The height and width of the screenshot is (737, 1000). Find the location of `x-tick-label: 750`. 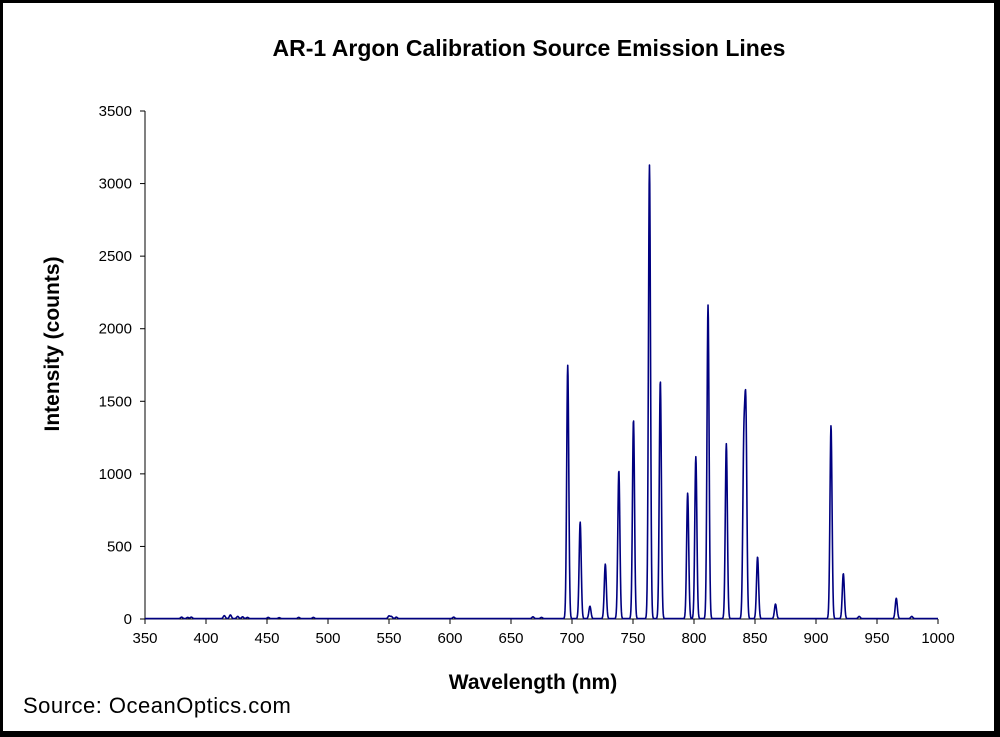

x-tick-label: 750 is located at coordinates (632, 638).